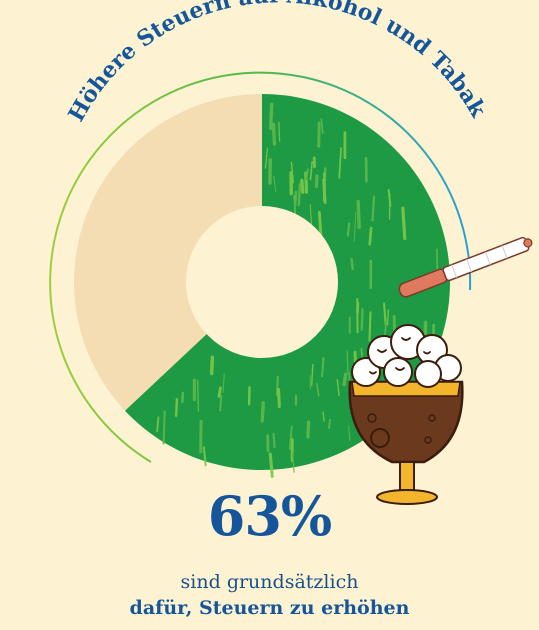 The image size is (539, 630). I want to click on donut-hole, so click(262, 282).